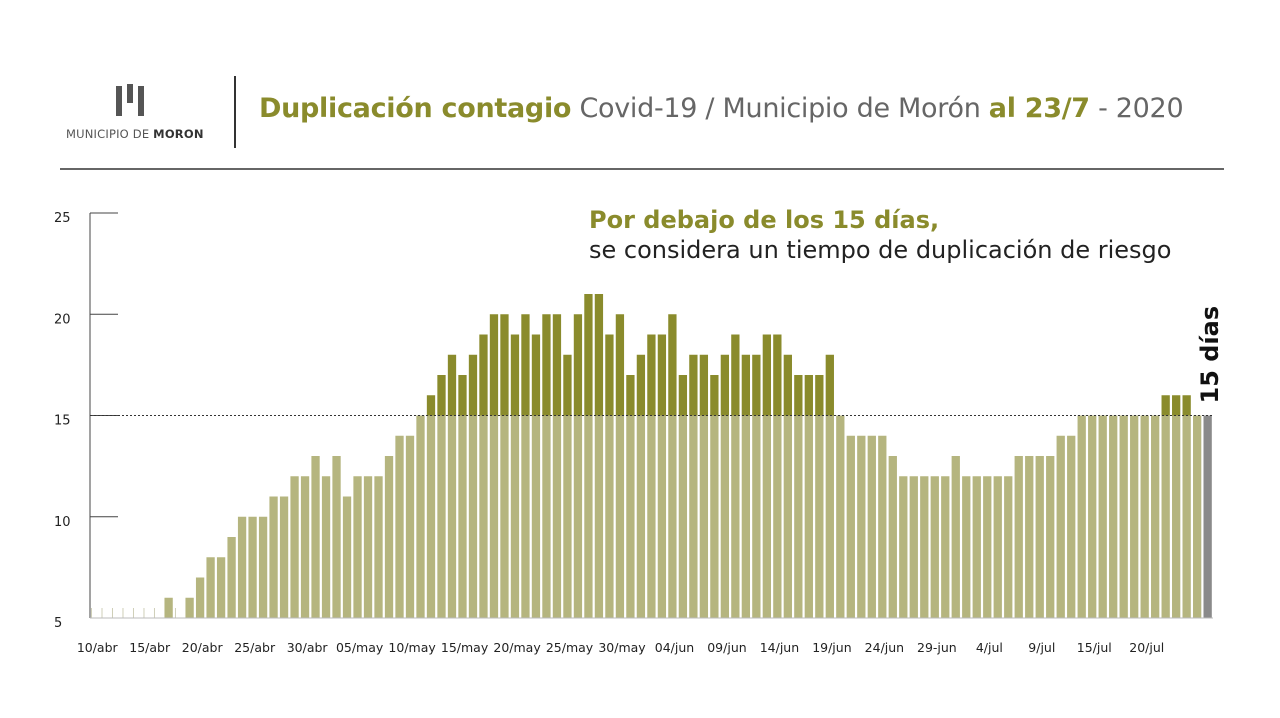 The width and height of the screenshot is (1280, 718). I want to click on annotation-line1: Por debajo de los 15 días,, so click(764, 220).